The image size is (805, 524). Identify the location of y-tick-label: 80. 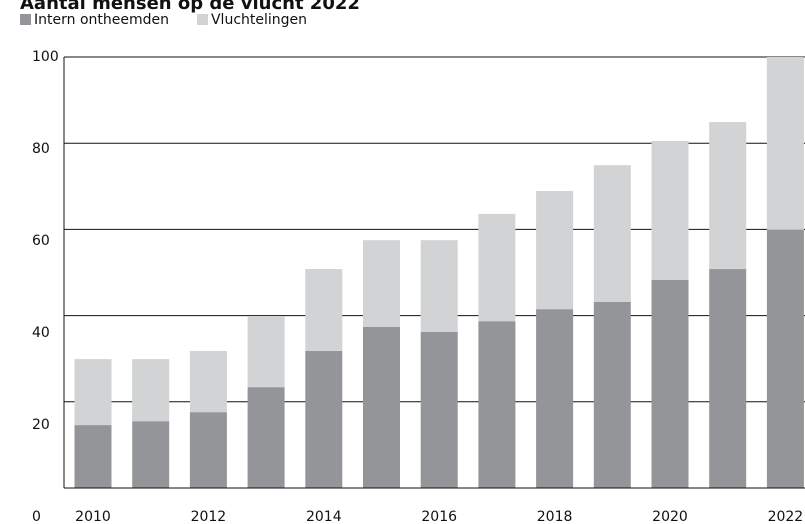
(41, 149).